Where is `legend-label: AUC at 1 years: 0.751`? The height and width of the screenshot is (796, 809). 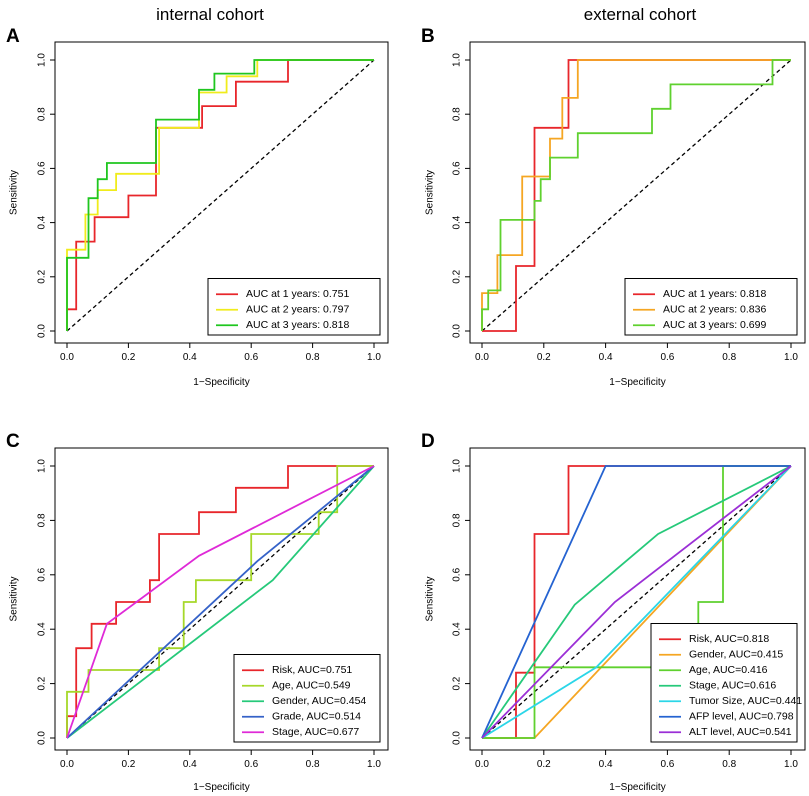 legend-label: AUC at 1 years: 0.751 is located at coordinates (297, 294).